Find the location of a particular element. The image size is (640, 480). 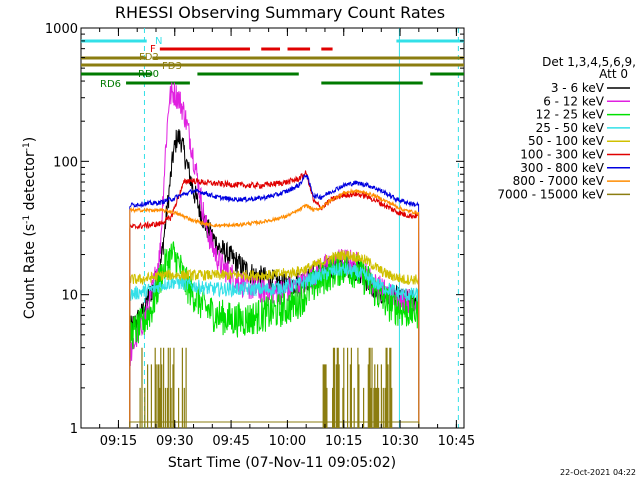

y-axis-title: Count Rate (s-1 detector-1) is located at coordinates (30, 228).